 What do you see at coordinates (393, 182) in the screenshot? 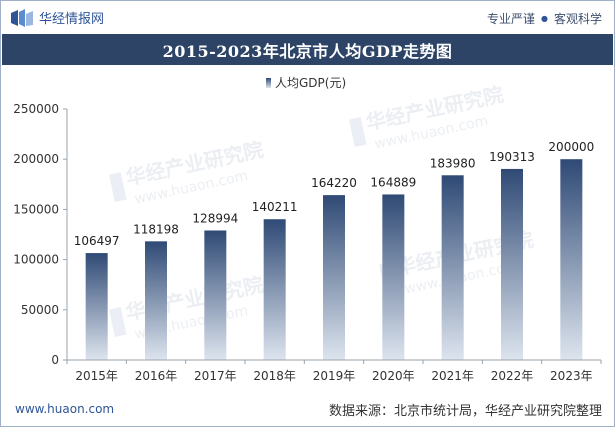
I see `bar-value-label: 164889` at bounding box center [393, 182].